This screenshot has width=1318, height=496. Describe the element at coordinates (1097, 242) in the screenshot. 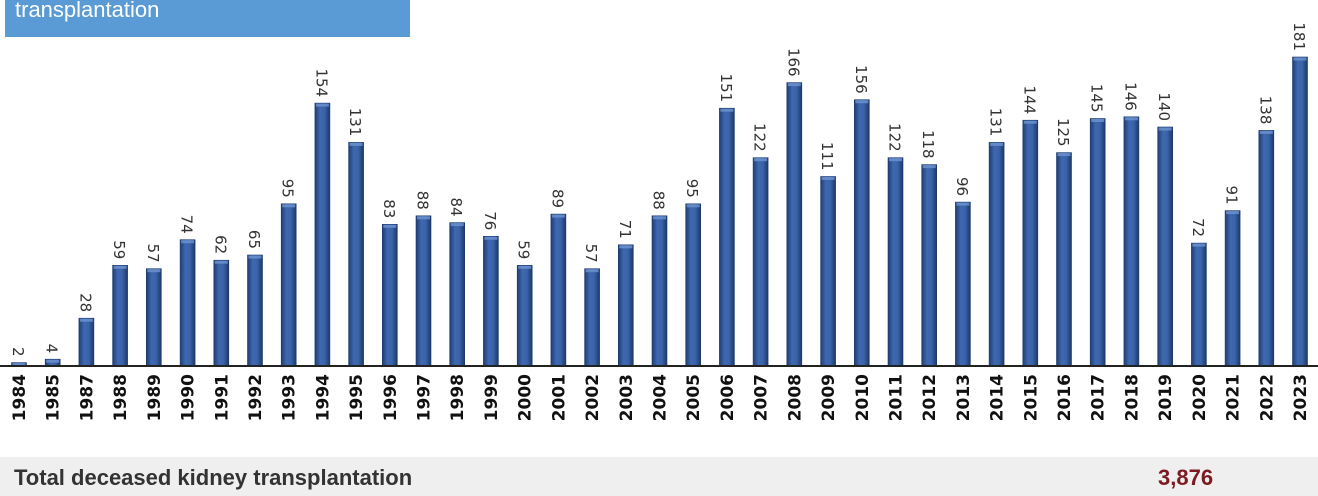

I see `bar-2017` at that location.